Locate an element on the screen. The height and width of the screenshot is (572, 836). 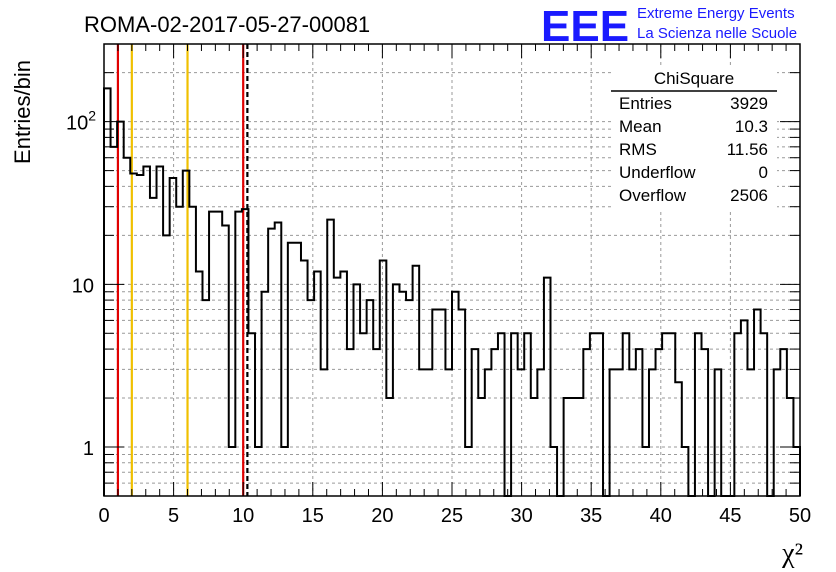
marker-lines is located at coordinates (182, 270).